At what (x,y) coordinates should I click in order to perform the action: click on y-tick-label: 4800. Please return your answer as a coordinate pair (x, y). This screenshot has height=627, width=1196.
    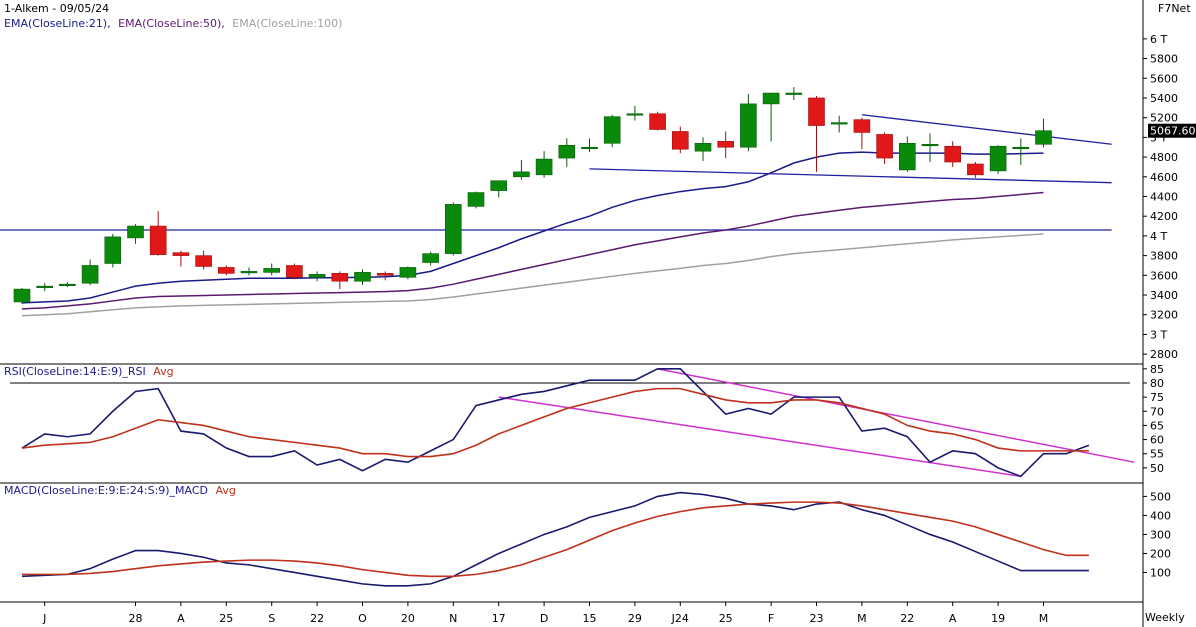
    Looking at the image, I should click on (1164, 157).